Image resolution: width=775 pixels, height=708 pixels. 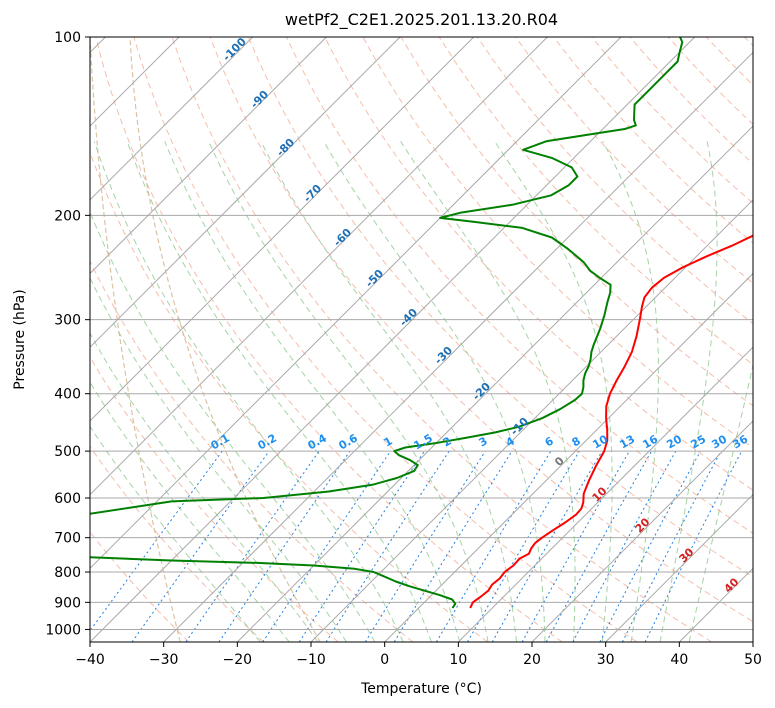 I want to click on x-tick-label: 0, so click(x=384, y=660).